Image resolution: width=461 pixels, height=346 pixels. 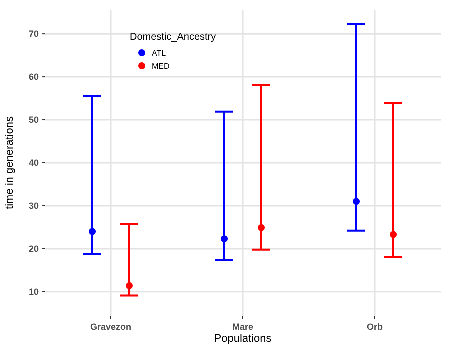 What do you see at coordinates (111, 327) in the screenshot?
I see `x-tick-label: Gravezon` at bounding box center [111, 327].